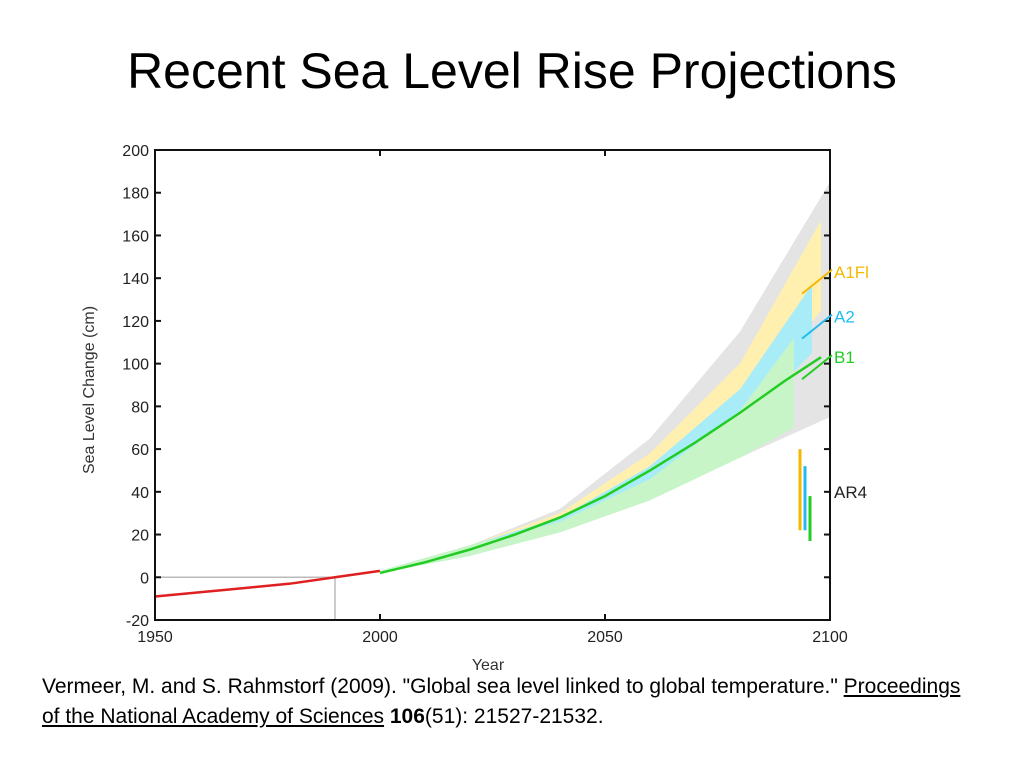 The height and width of the screenshot is (768, 1024). Describe the element at coordinates (850, 492) in the screenshot. I see `ar4-label: AR4` at that location.